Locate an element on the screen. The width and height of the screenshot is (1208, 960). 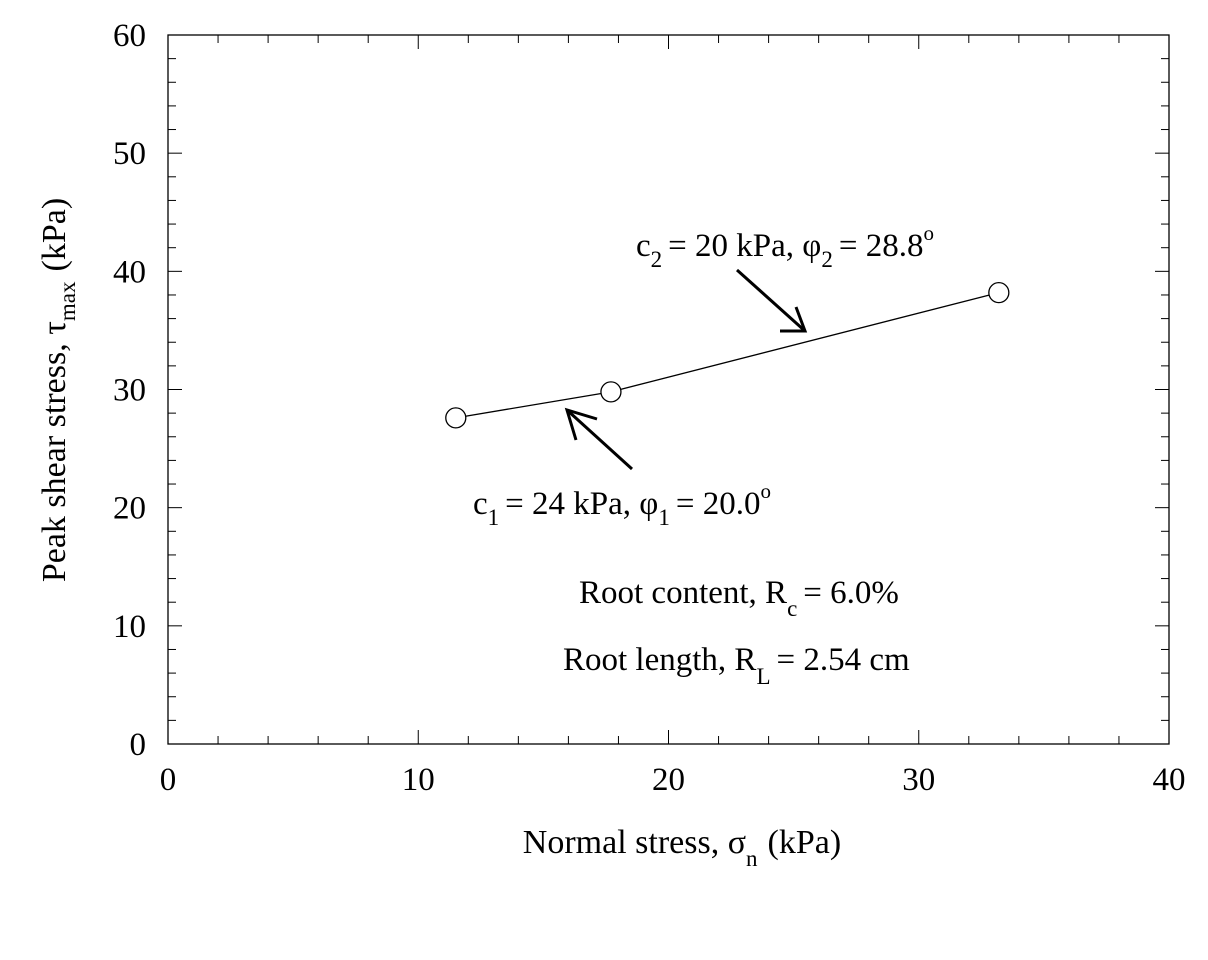
annotation-segment-1-c: c is located at coordinates (480, 504).